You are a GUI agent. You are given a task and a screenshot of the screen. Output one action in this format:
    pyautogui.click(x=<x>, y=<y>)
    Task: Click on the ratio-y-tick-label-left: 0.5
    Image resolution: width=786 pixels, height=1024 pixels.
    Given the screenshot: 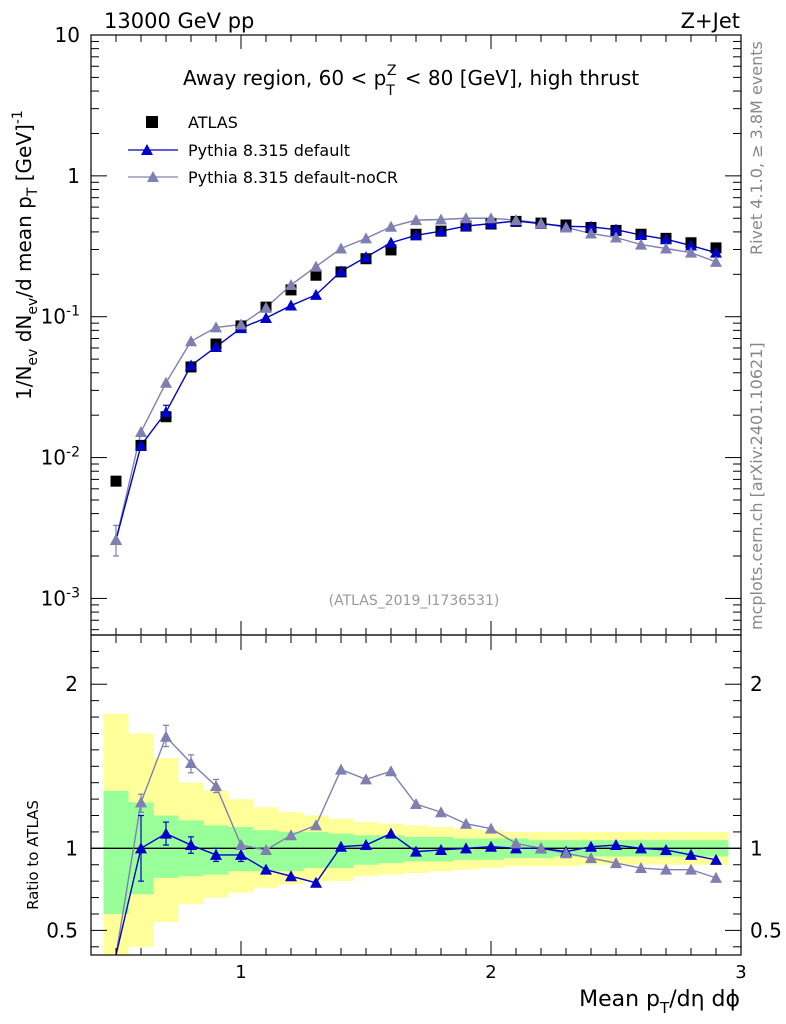 What is the action you would take?
    pyautogui.click(x=62, y=930)
    